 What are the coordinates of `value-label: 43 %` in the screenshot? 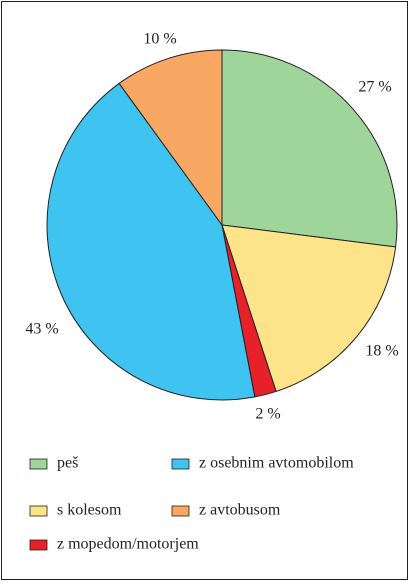 It's located at (41, 329).